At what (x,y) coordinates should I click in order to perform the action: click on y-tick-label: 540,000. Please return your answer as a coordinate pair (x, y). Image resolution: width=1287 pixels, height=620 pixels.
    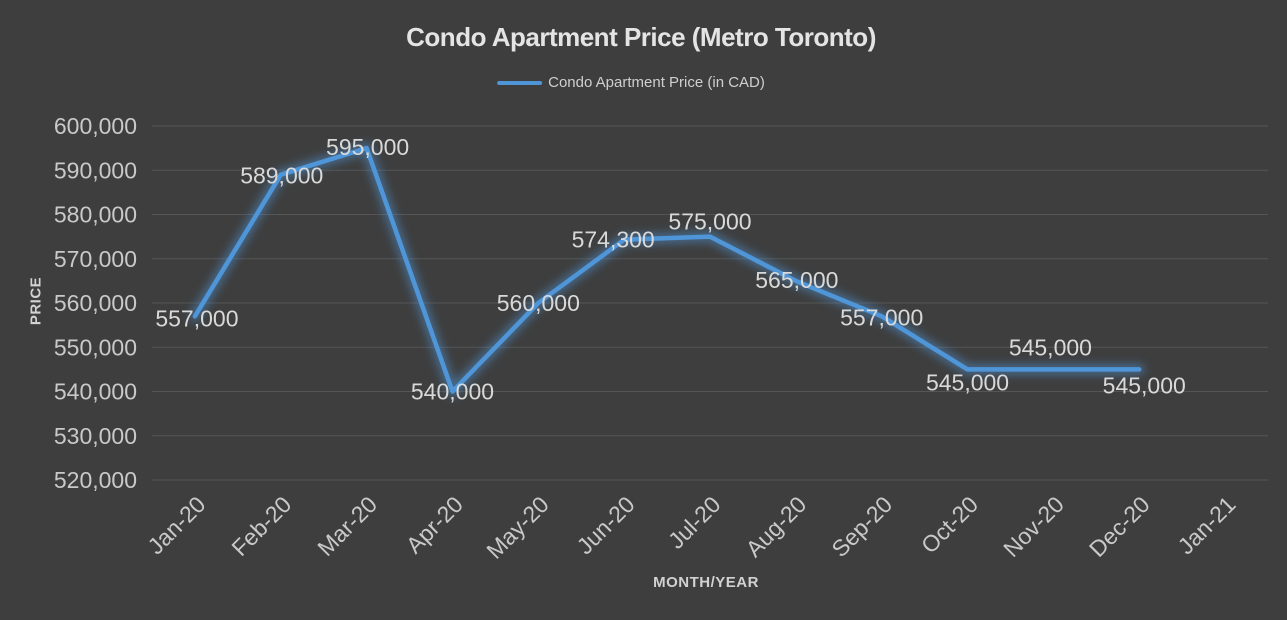
    Looking at the image, I should click on (95, 392).